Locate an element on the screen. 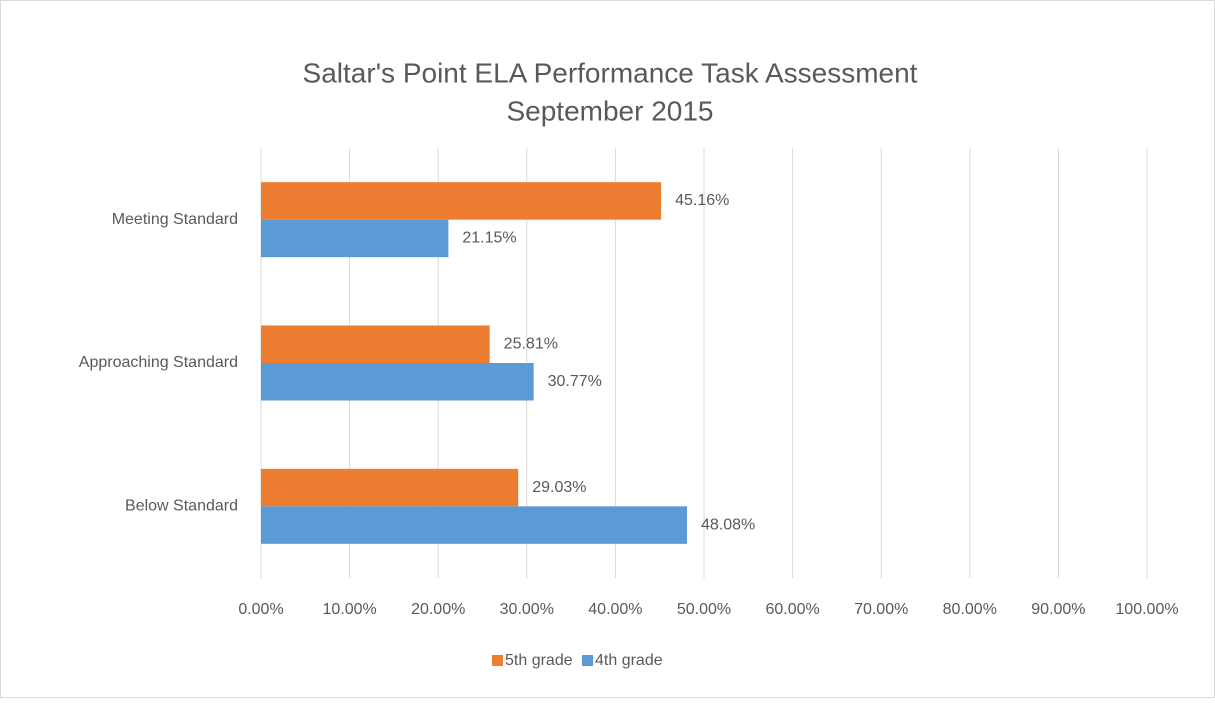  y-tick-label: Below Standard is located at coordinates (181, 506).